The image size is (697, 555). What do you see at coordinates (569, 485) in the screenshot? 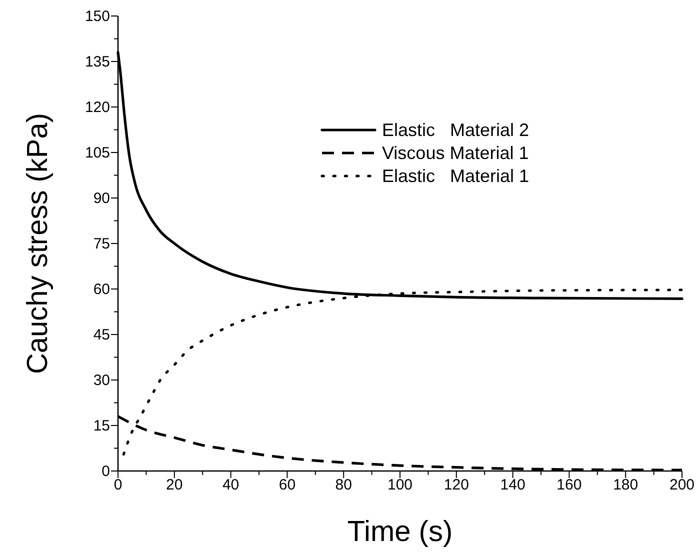
I see `x-tick-label: 160` at bounding box center [569, 485].